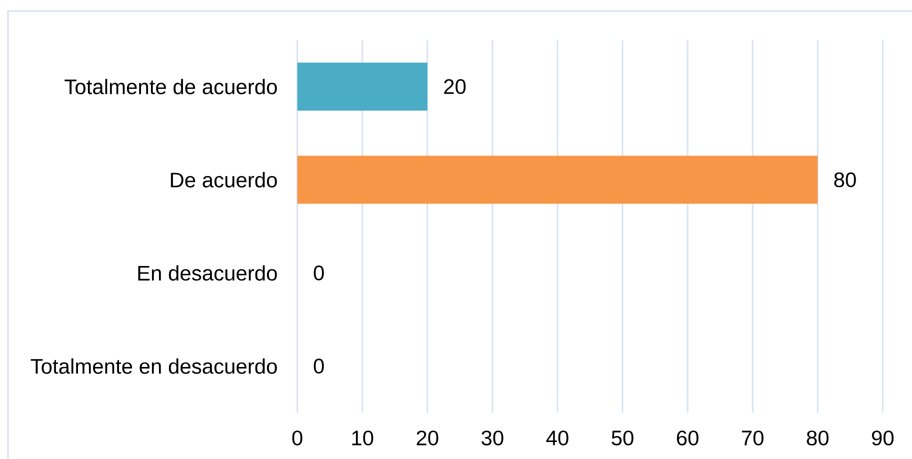 The height and width of the screenshot is (459, 912). Describe the element at coordinates (455, 86) in the screenshot. I see `data-label: 20` at that location.